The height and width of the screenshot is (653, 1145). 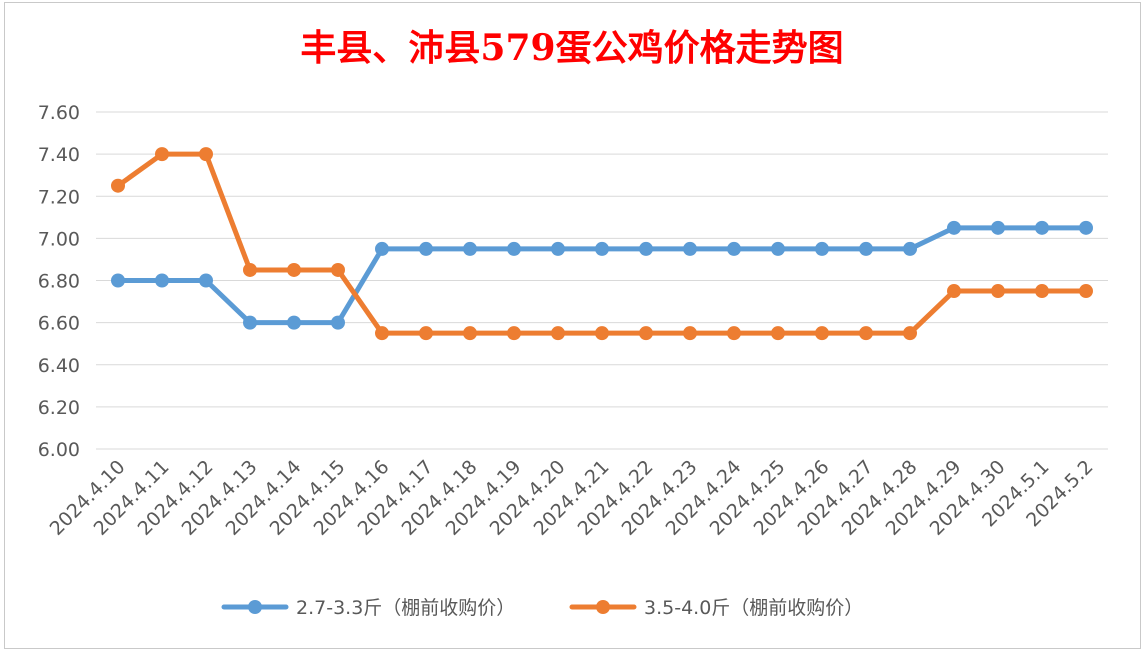 What do you see at coordinates (59, 366) in the screenshot?
I see `y-tick-label: 6.40` at bounding box center [59, 366].